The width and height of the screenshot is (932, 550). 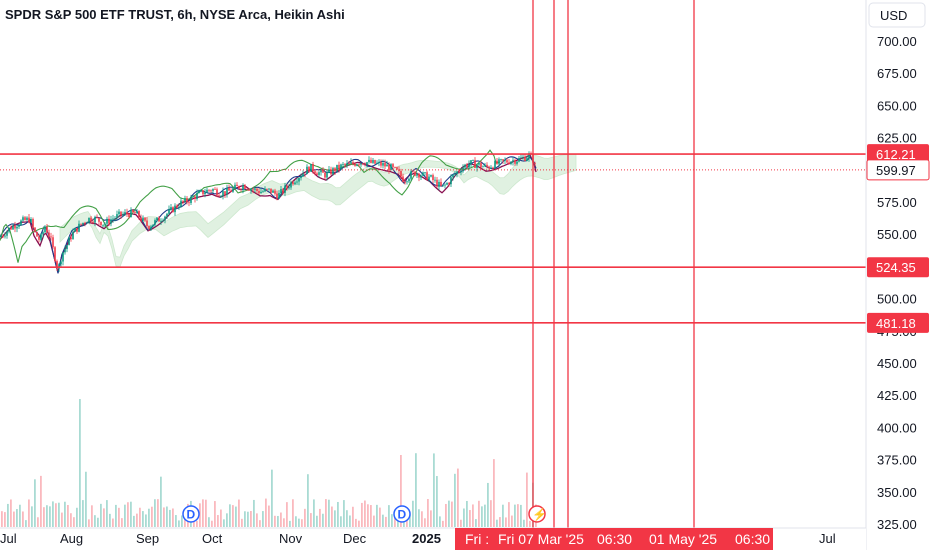 I want to click on price-tick-label: 375.00, so click(x=897, y=460).